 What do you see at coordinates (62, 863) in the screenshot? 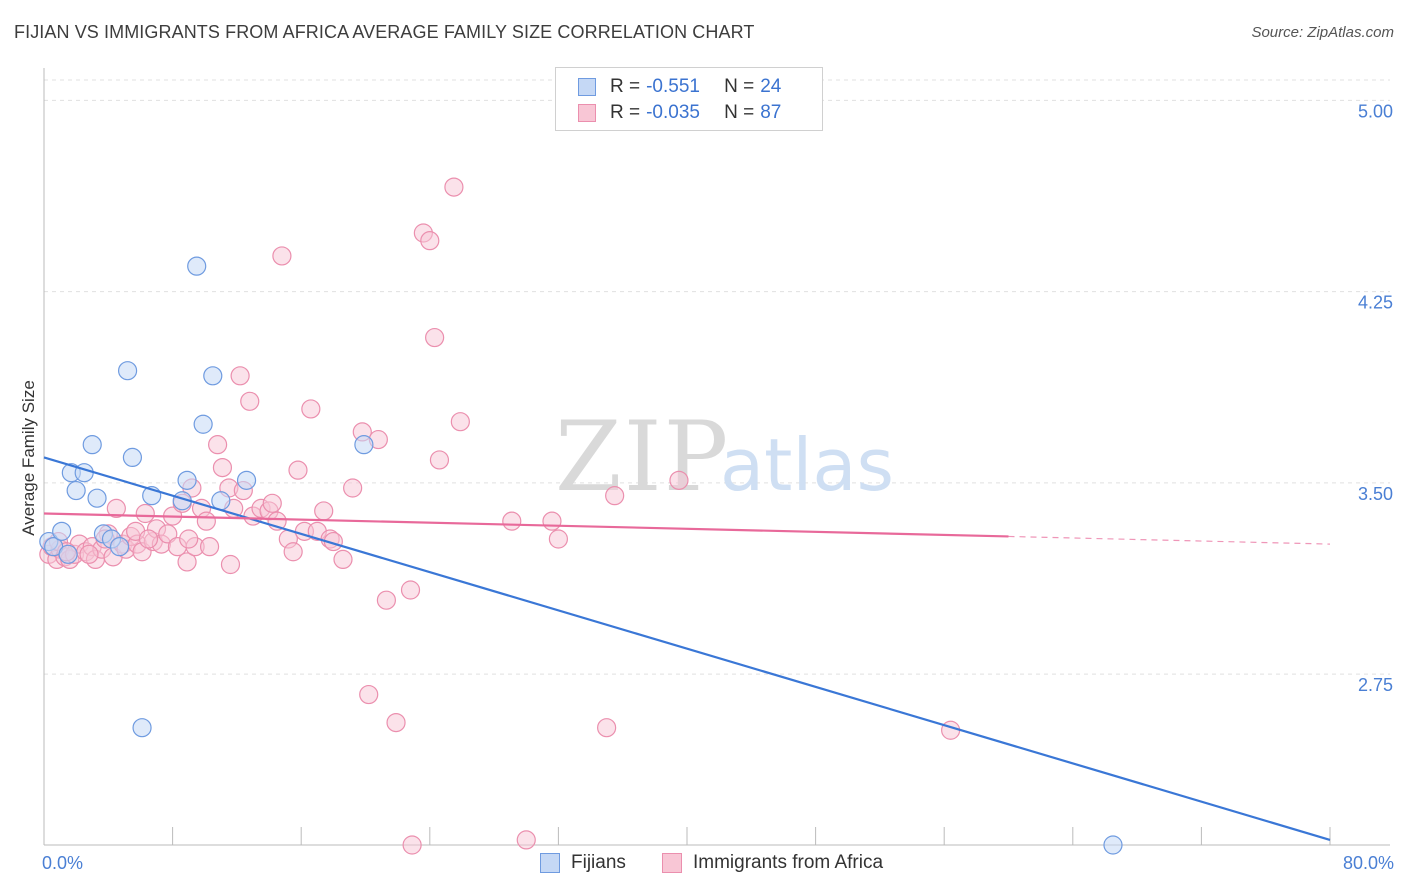
I see `x-tick-label-start: 0.0%` at bounding box center [62, 863].